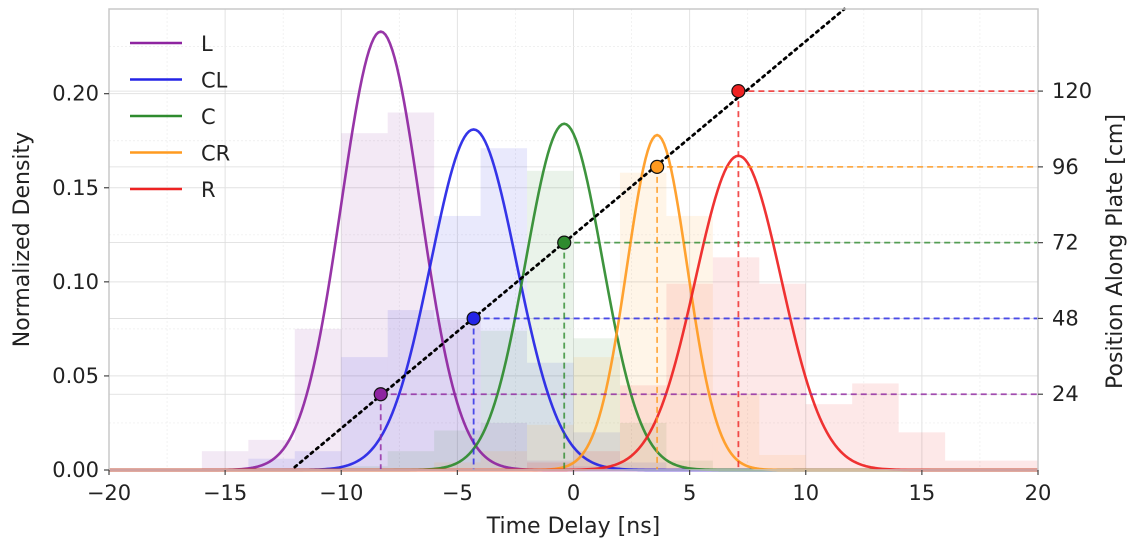 This screenshot has height=548, width=1139. Describe the element at coordinates (214, 81) in the screenshot. I see `legend-label-cl: CL` at that location.